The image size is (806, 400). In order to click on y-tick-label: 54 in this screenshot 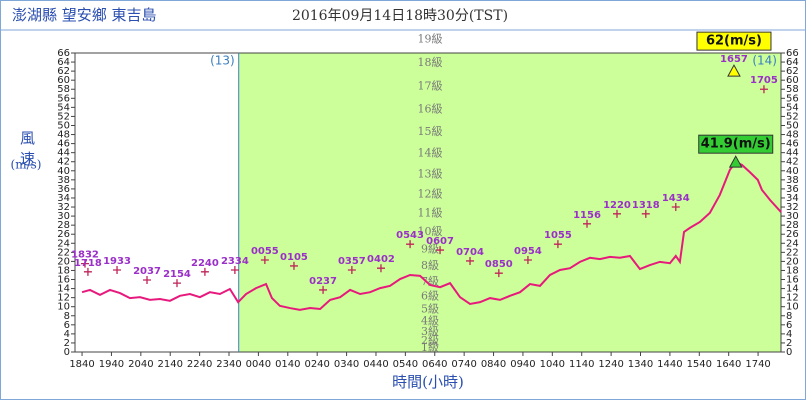, I will do `click(792, 107)`.